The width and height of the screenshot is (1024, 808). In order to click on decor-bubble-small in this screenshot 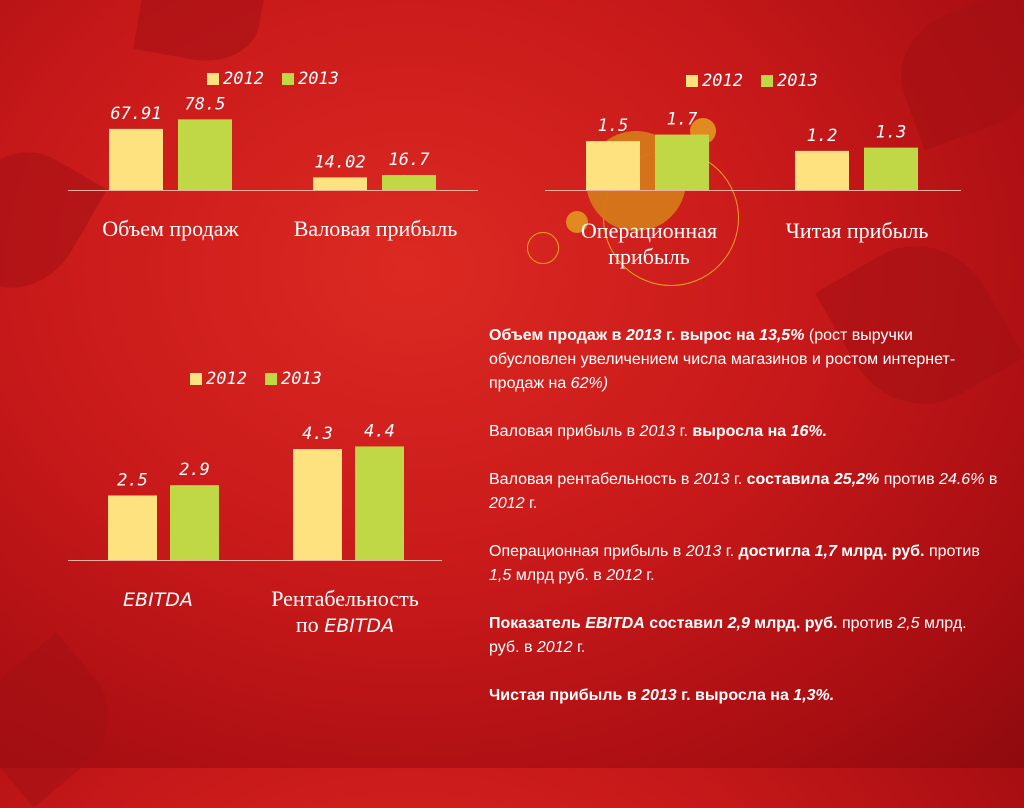, I will do `click(577, 222)`.